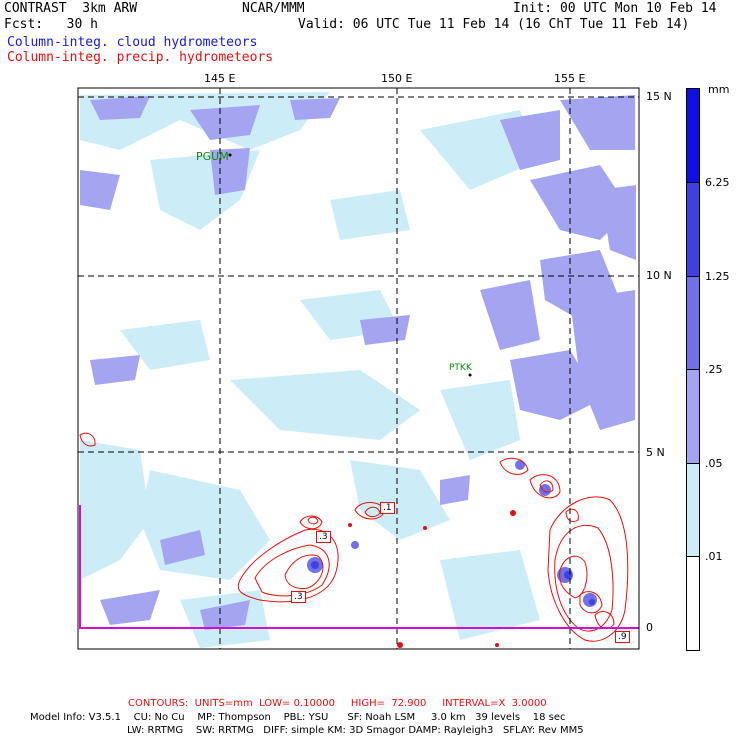 The height and width of the screenshot is (740, 740). Describe the element at coordinates (655, 452) in the screenshot. I see `lat-label-5: 5 N` at that location.